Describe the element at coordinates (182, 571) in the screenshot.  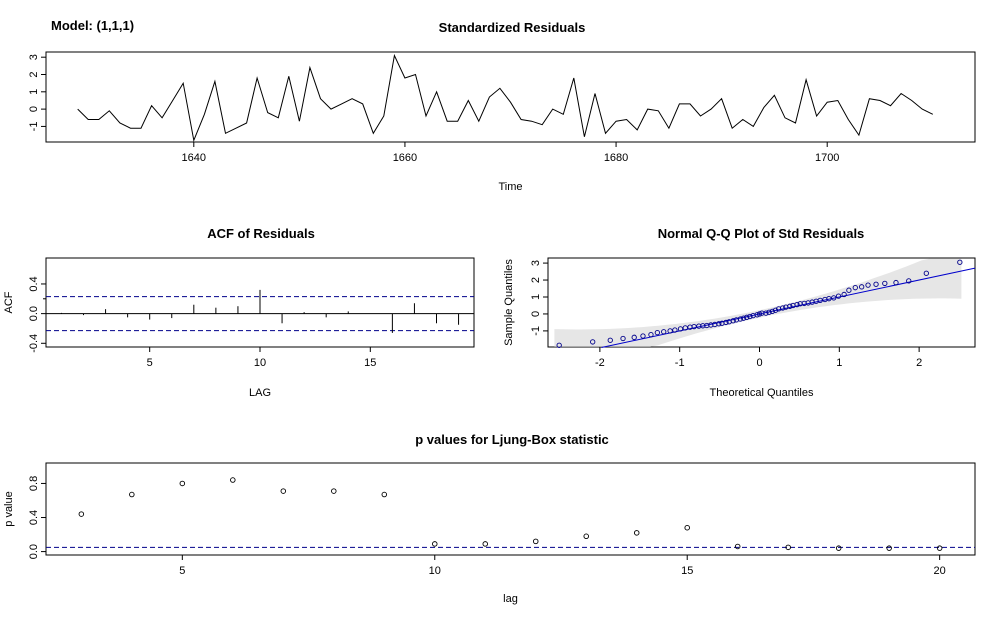
I see `ljungbox-x-tick-label: 5` at that location.